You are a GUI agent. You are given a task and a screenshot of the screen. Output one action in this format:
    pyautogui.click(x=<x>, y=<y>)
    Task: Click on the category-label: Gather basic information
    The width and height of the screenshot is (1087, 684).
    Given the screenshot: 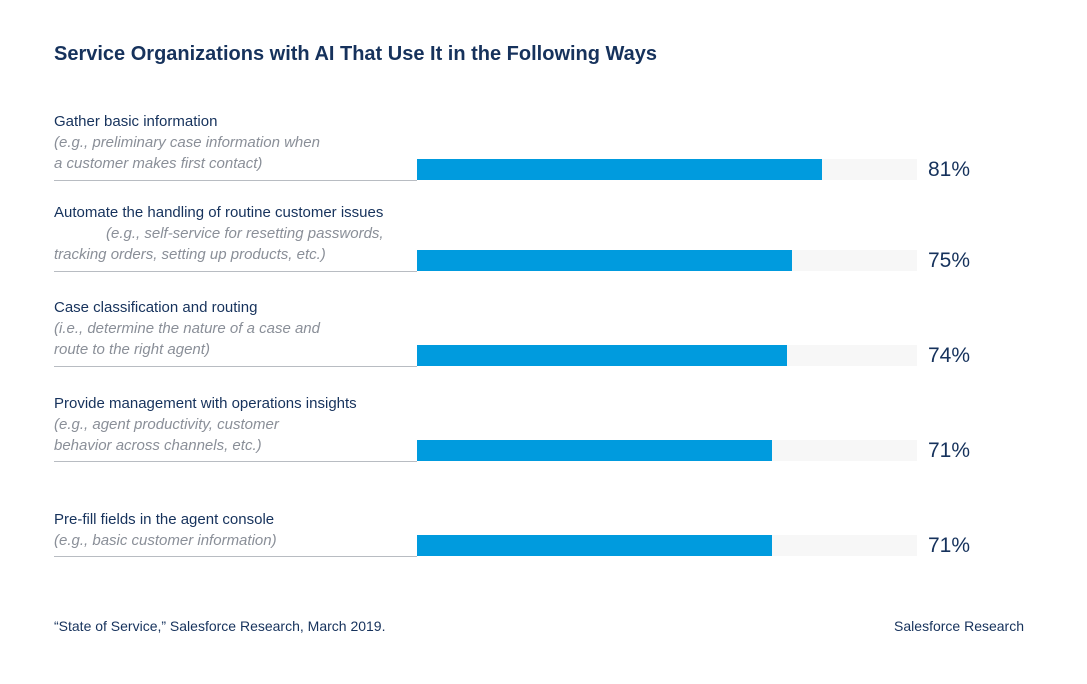 What is the action you would take?
    pyautogui.click(x=136, y=121)
    